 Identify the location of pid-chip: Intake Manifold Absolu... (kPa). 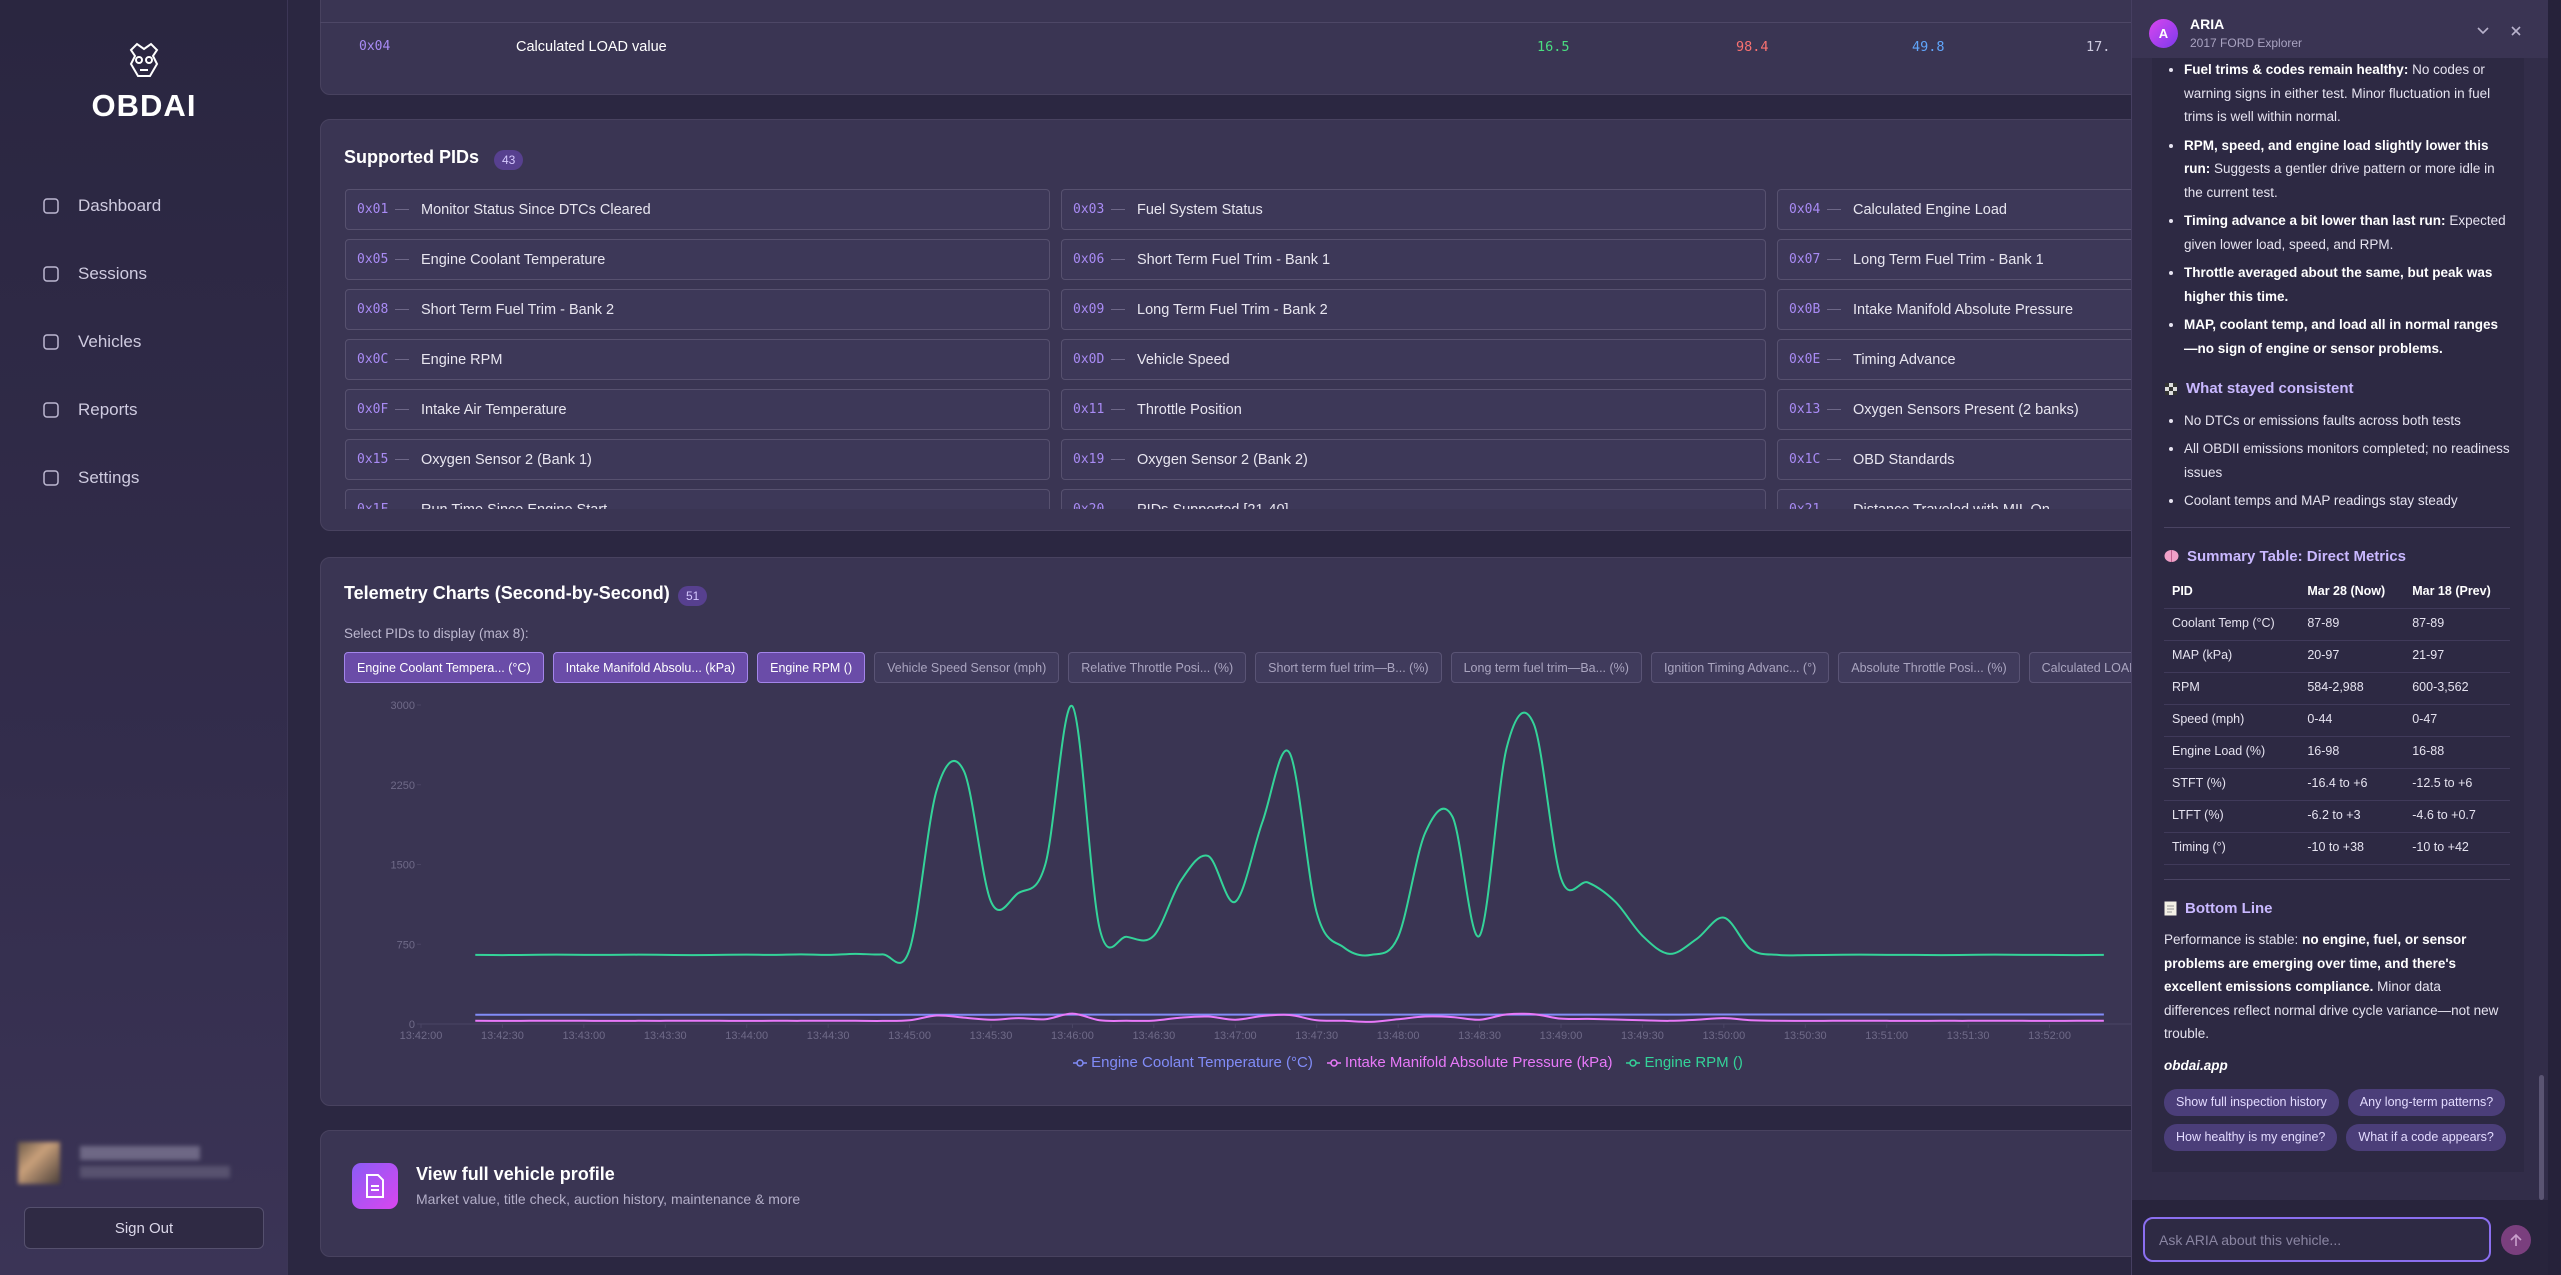
(650, 667).